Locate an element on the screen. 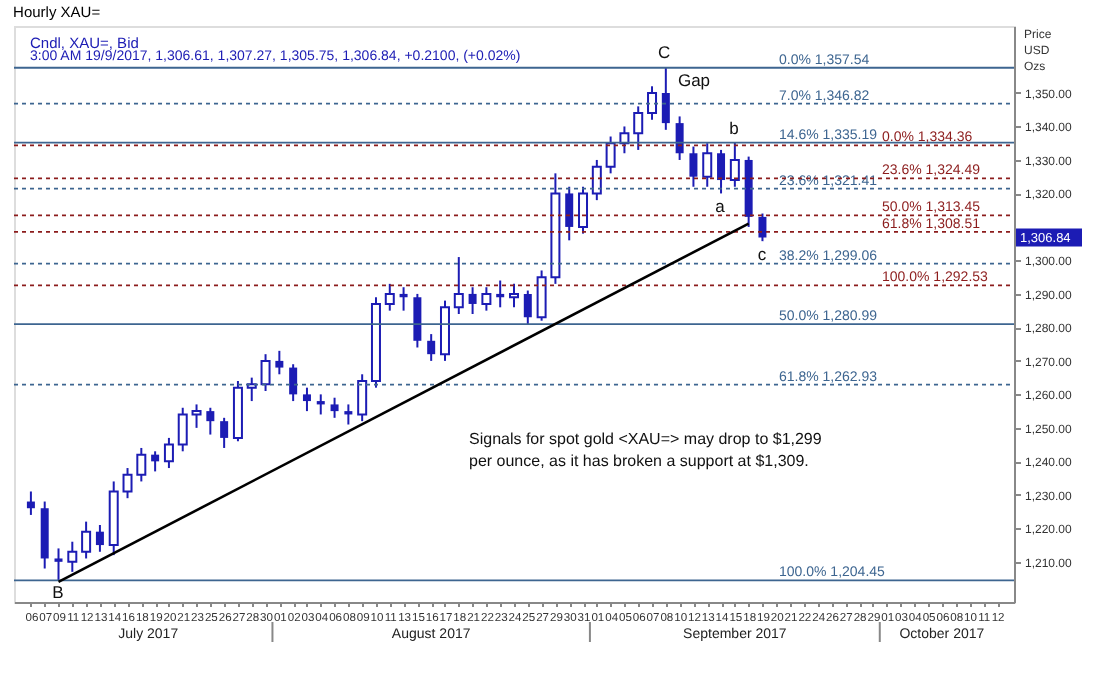 The width and height of the screenshot is (1100, 682). annotation: Gap is located at coordinates (694, 80).